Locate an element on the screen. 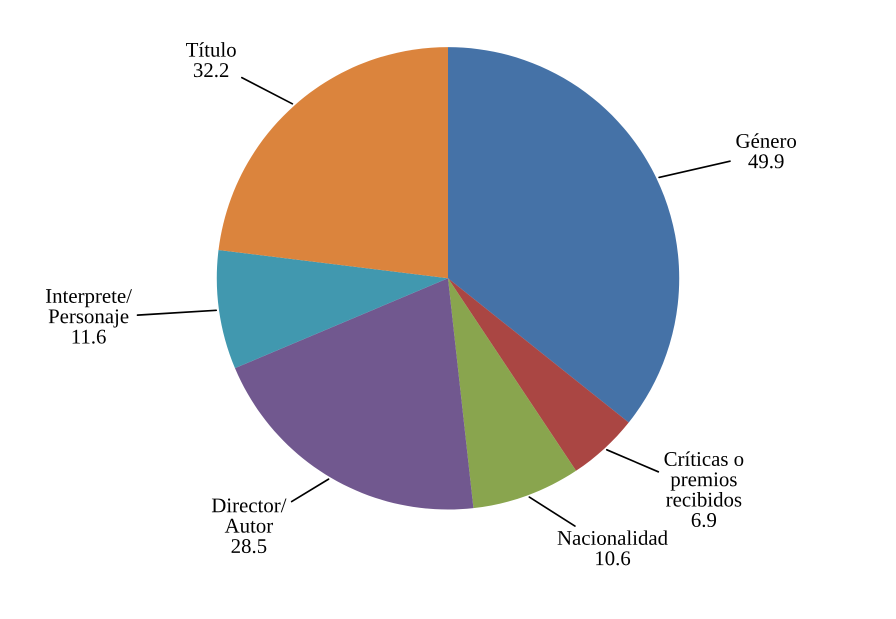 This screenshot has width=896, height=619. data-label: 11.6 is located at coordinates (89, 337).